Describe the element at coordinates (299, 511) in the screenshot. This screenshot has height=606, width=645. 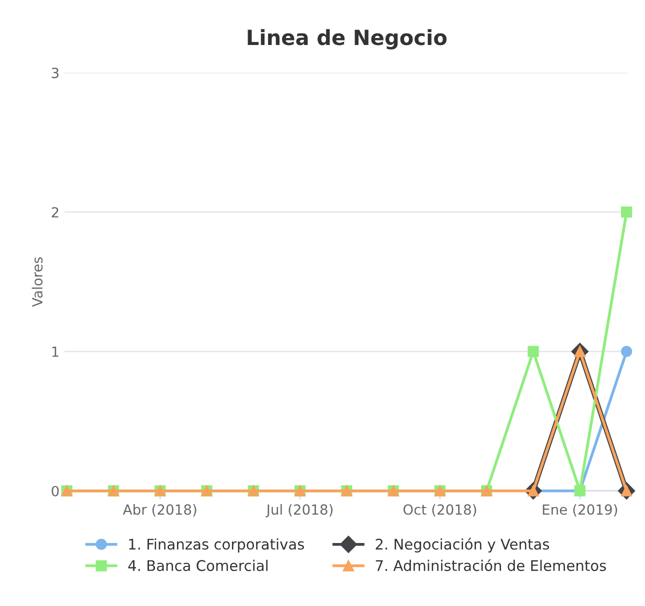
I see `x-tick-label: Jul (2018)` at that location.